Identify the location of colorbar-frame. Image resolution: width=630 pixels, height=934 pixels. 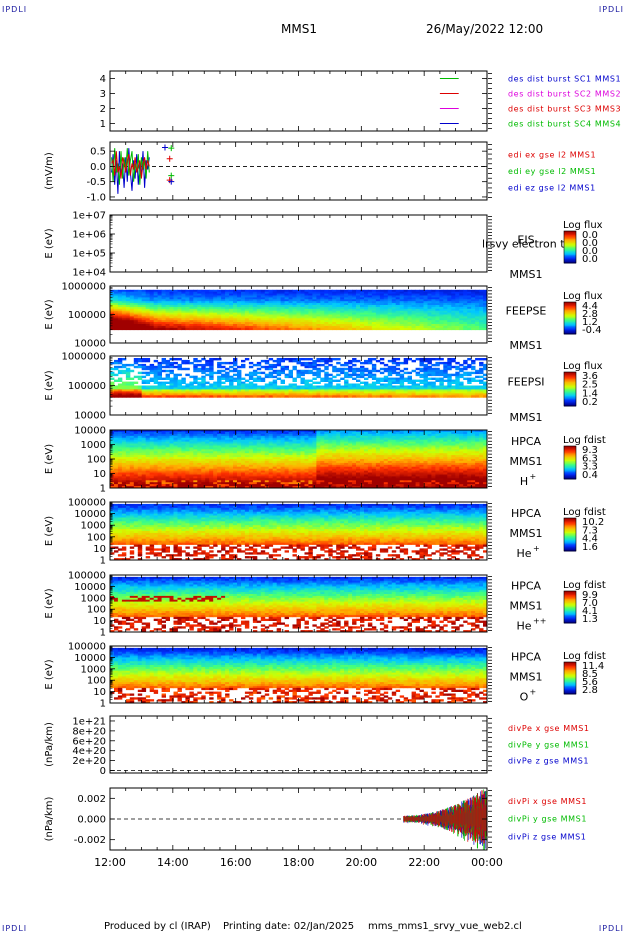
(570, 318).